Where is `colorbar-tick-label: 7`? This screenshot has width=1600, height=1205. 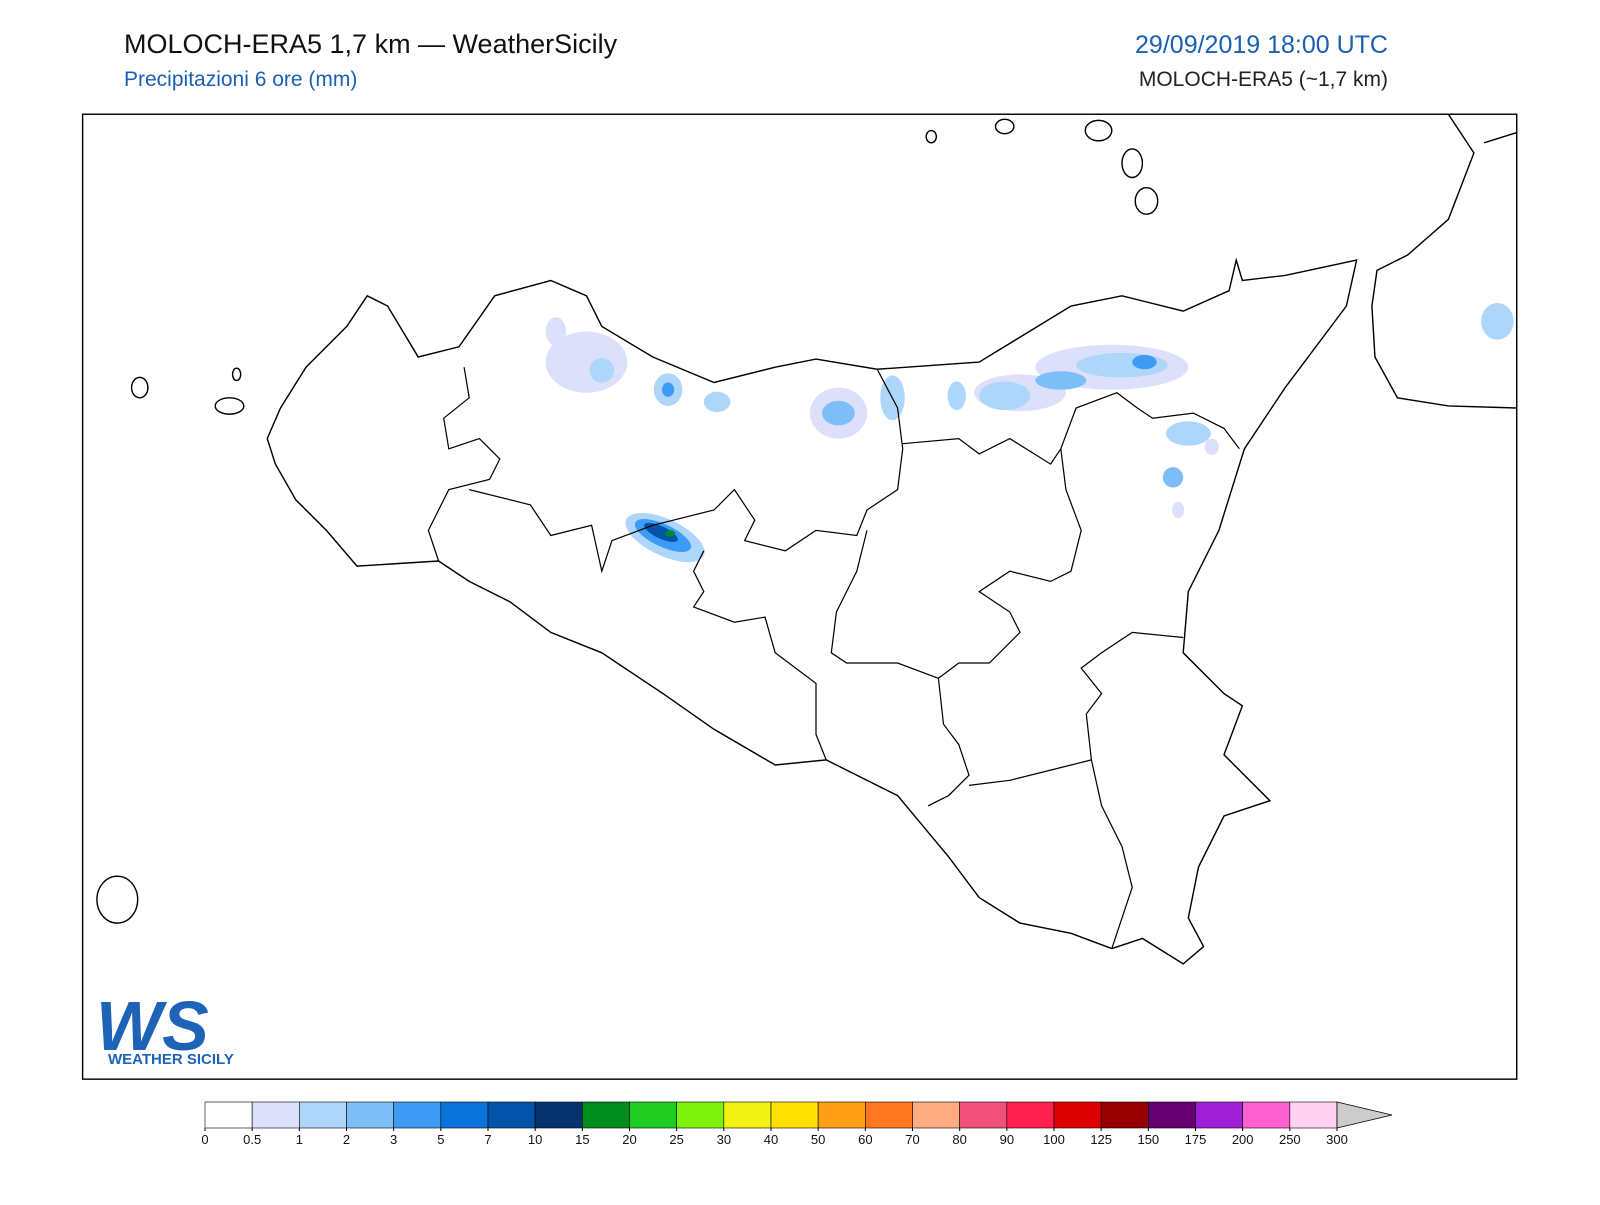
colorbar-tick-label: 7 is located at coordinates (487, 1139).